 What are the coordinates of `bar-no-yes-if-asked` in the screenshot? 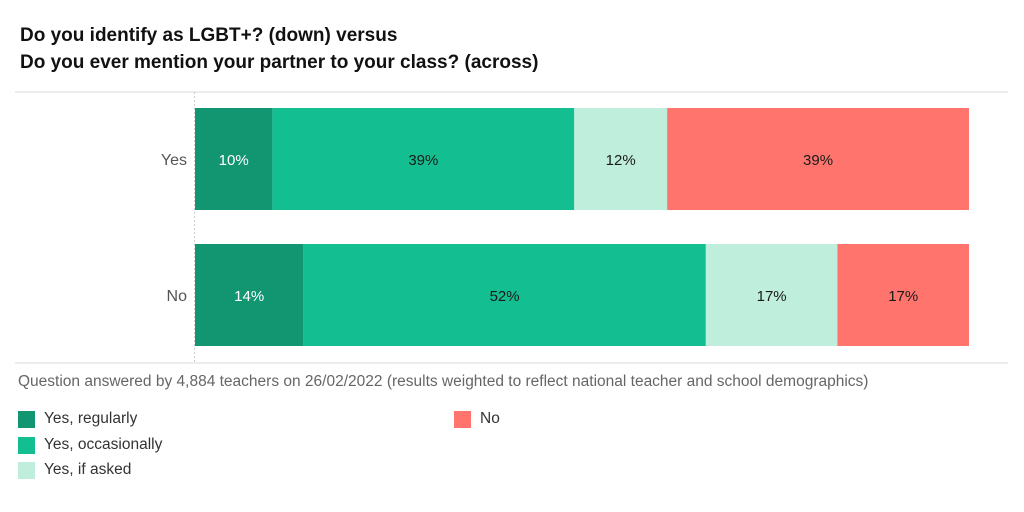 It's located at (771, 295).